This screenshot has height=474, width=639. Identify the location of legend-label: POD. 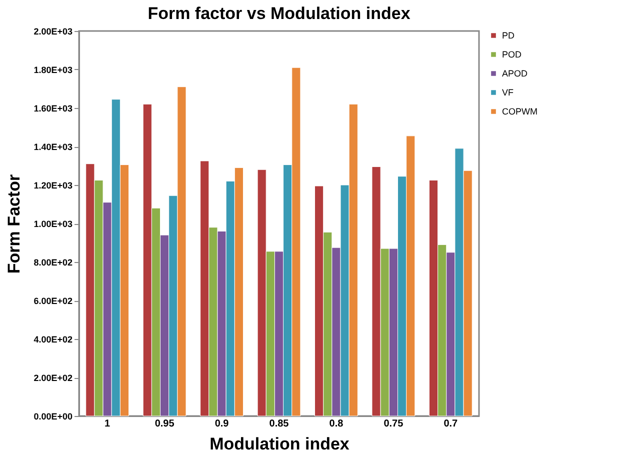
(512, 55).